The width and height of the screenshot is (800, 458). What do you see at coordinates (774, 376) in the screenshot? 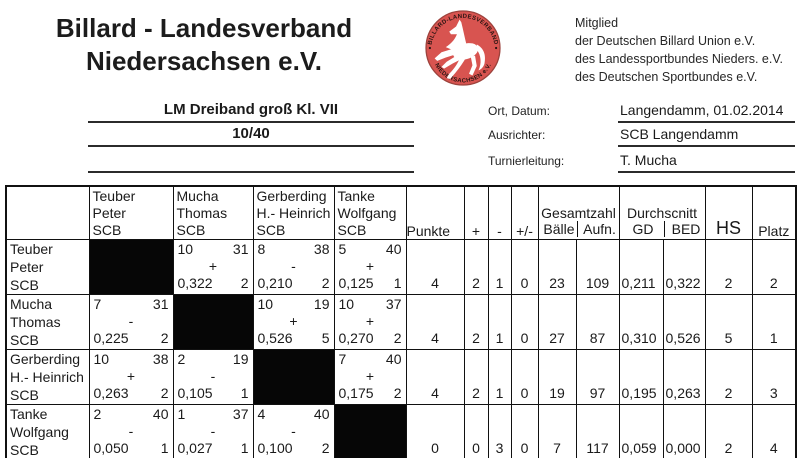
I see `stat-platz: 3` at bounding box center [774, 376].